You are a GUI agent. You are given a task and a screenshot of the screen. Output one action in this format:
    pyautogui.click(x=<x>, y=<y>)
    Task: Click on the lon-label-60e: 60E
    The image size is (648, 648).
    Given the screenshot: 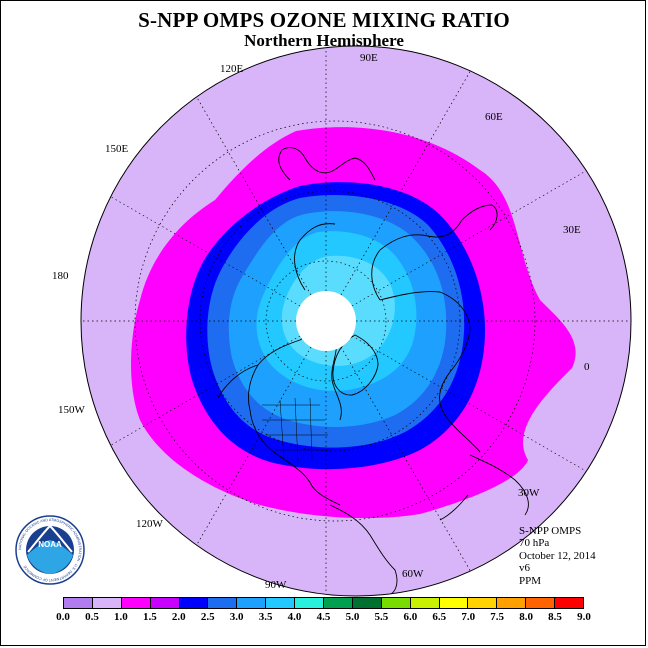 What is the action you would take?
    pyautogui.click(x=494, y=117)
    